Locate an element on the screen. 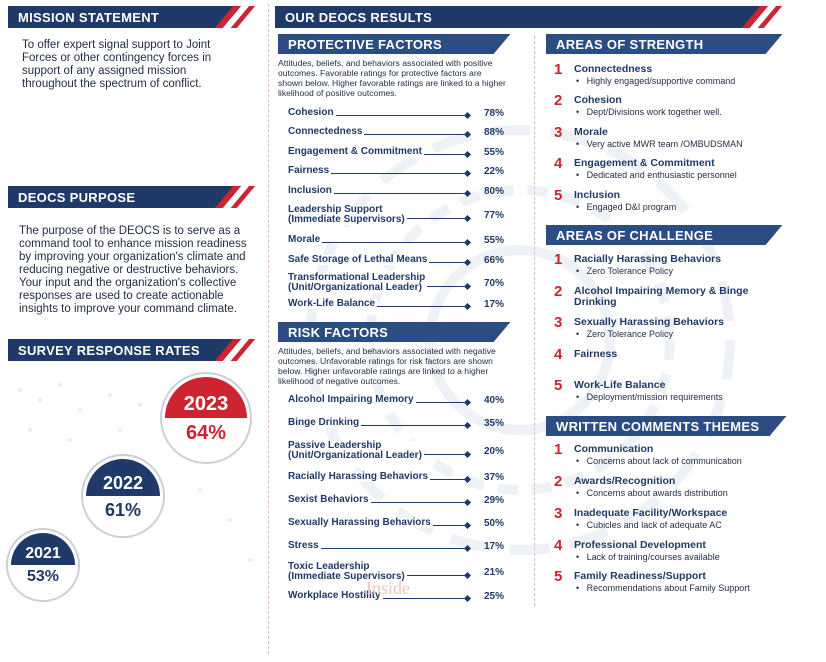  rank-title: Inadequate Facility/Workspace is located at coordinates (651, 513).